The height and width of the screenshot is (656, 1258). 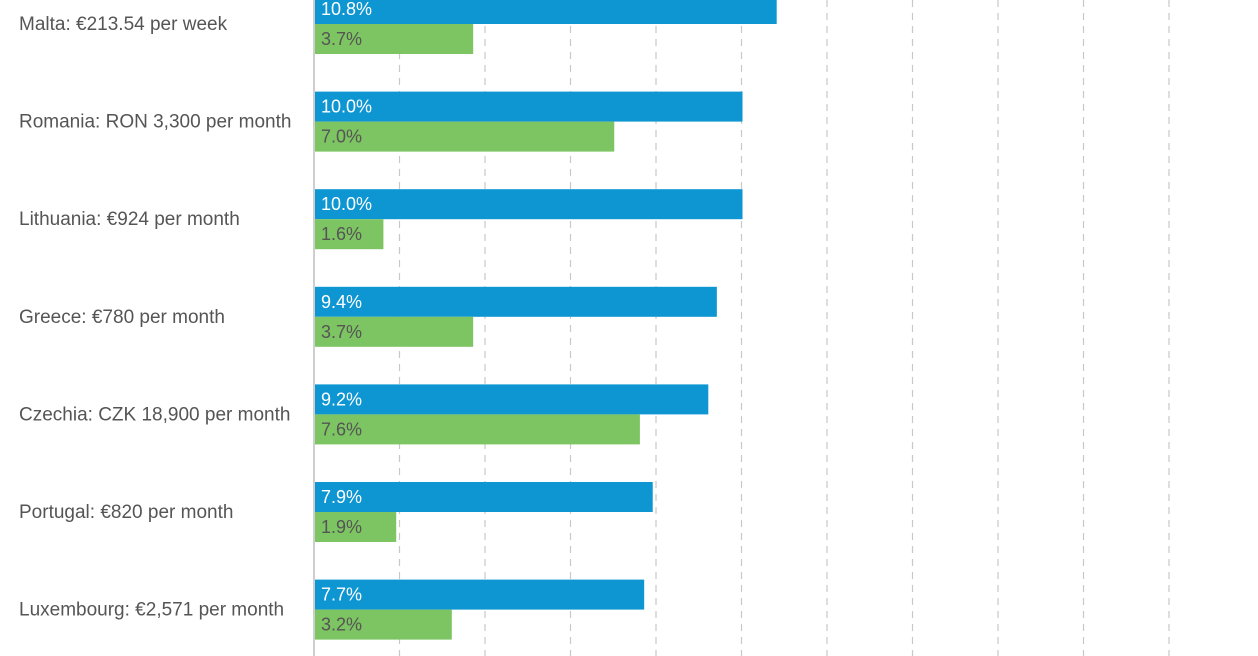 What do you see at coordinates (341, 625) in the screenshot?
I see `green-bar-label: 3.2%` at bounding box center [341, 625].